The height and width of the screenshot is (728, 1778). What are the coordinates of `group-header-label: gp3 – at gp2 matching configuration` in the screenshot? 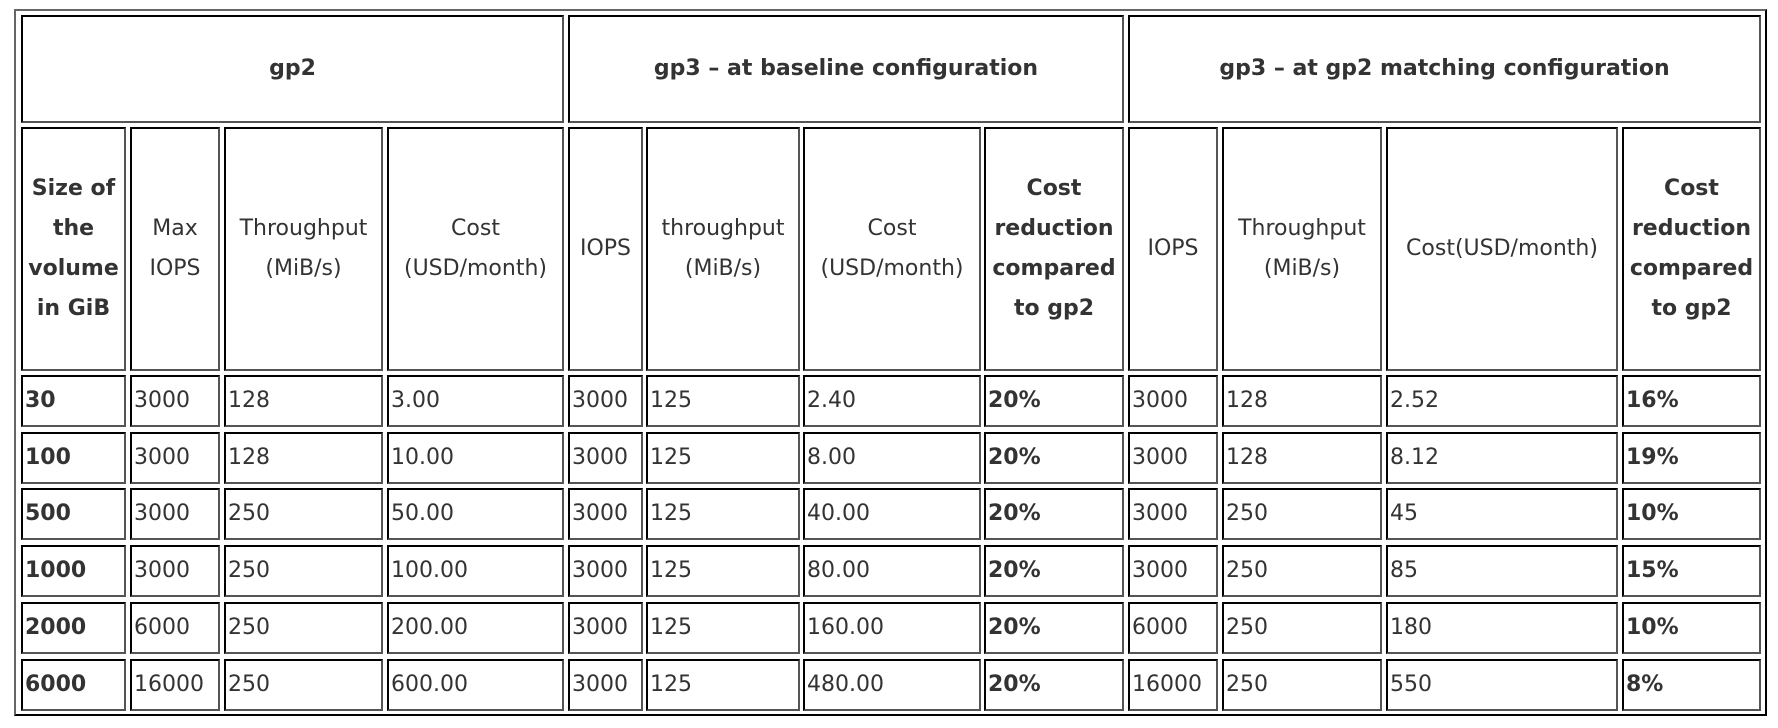 It's located at (1444, 68).